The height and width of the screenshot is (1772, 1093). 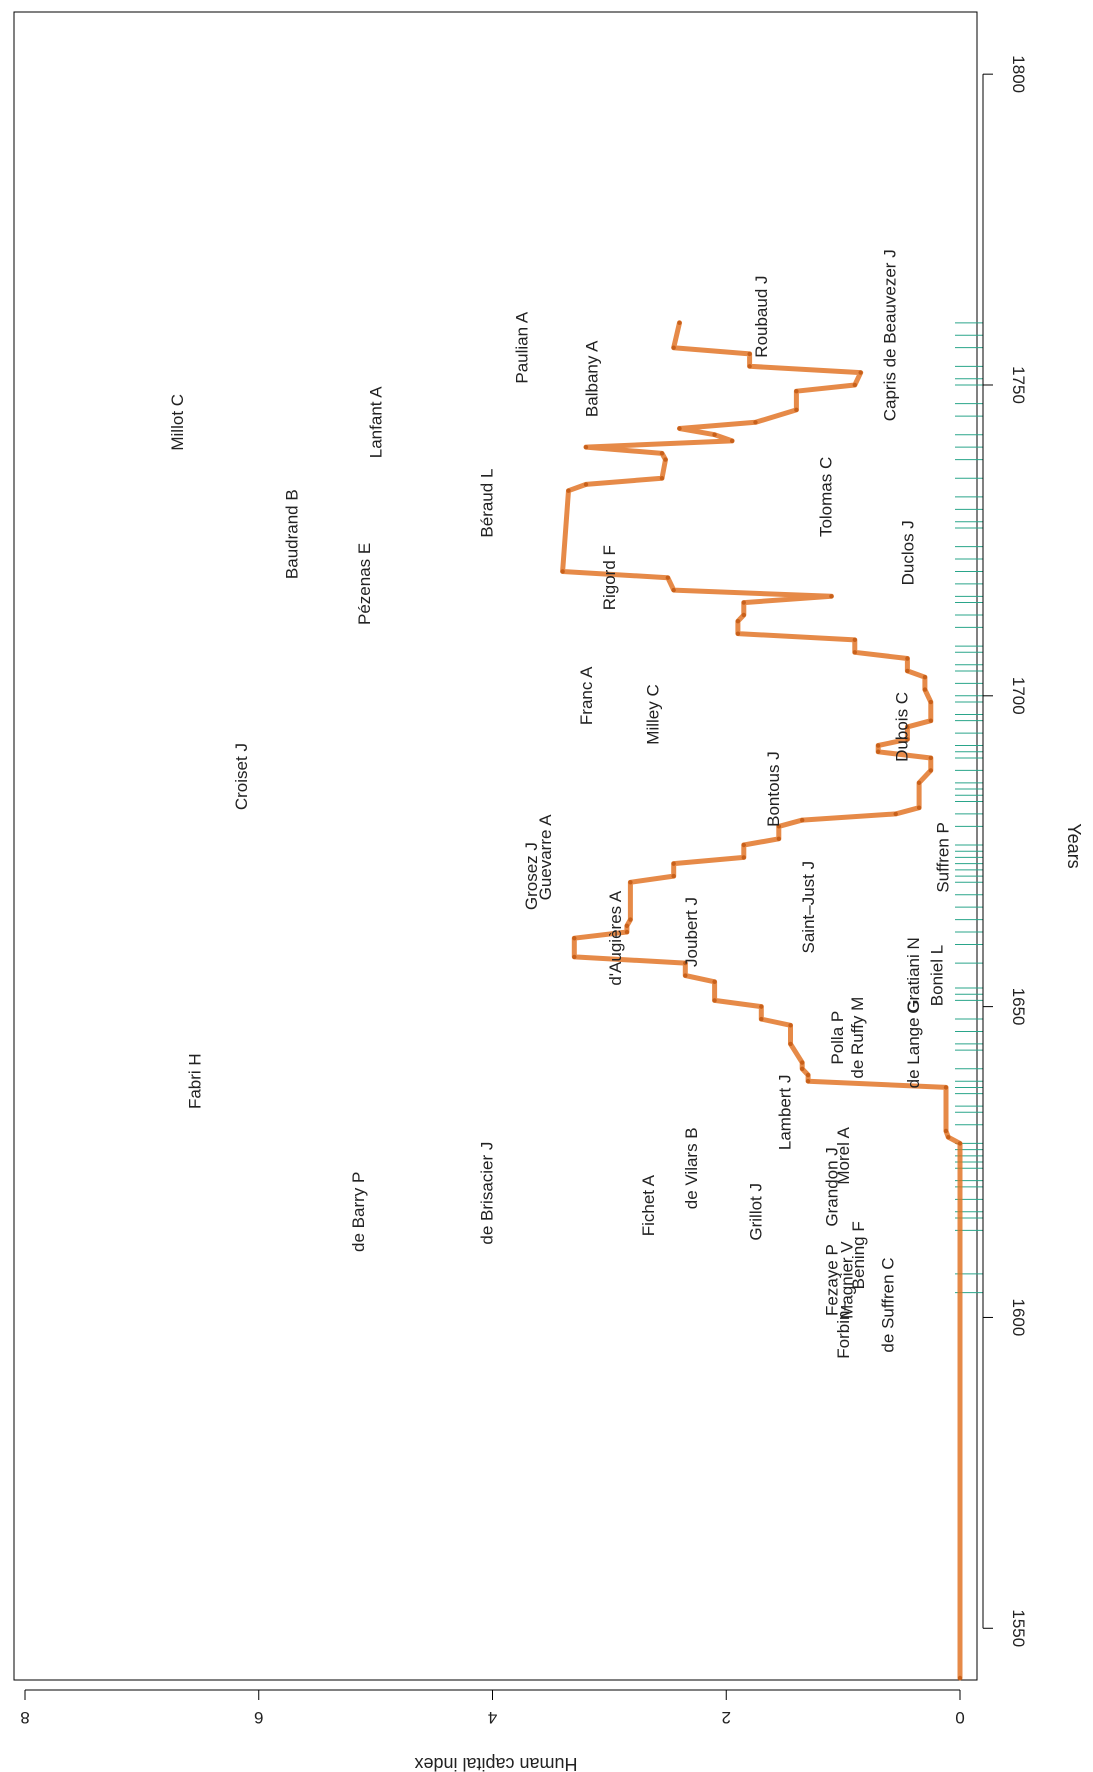 I want to click on name-label: Pézenas E, so click(x=364, y=584).